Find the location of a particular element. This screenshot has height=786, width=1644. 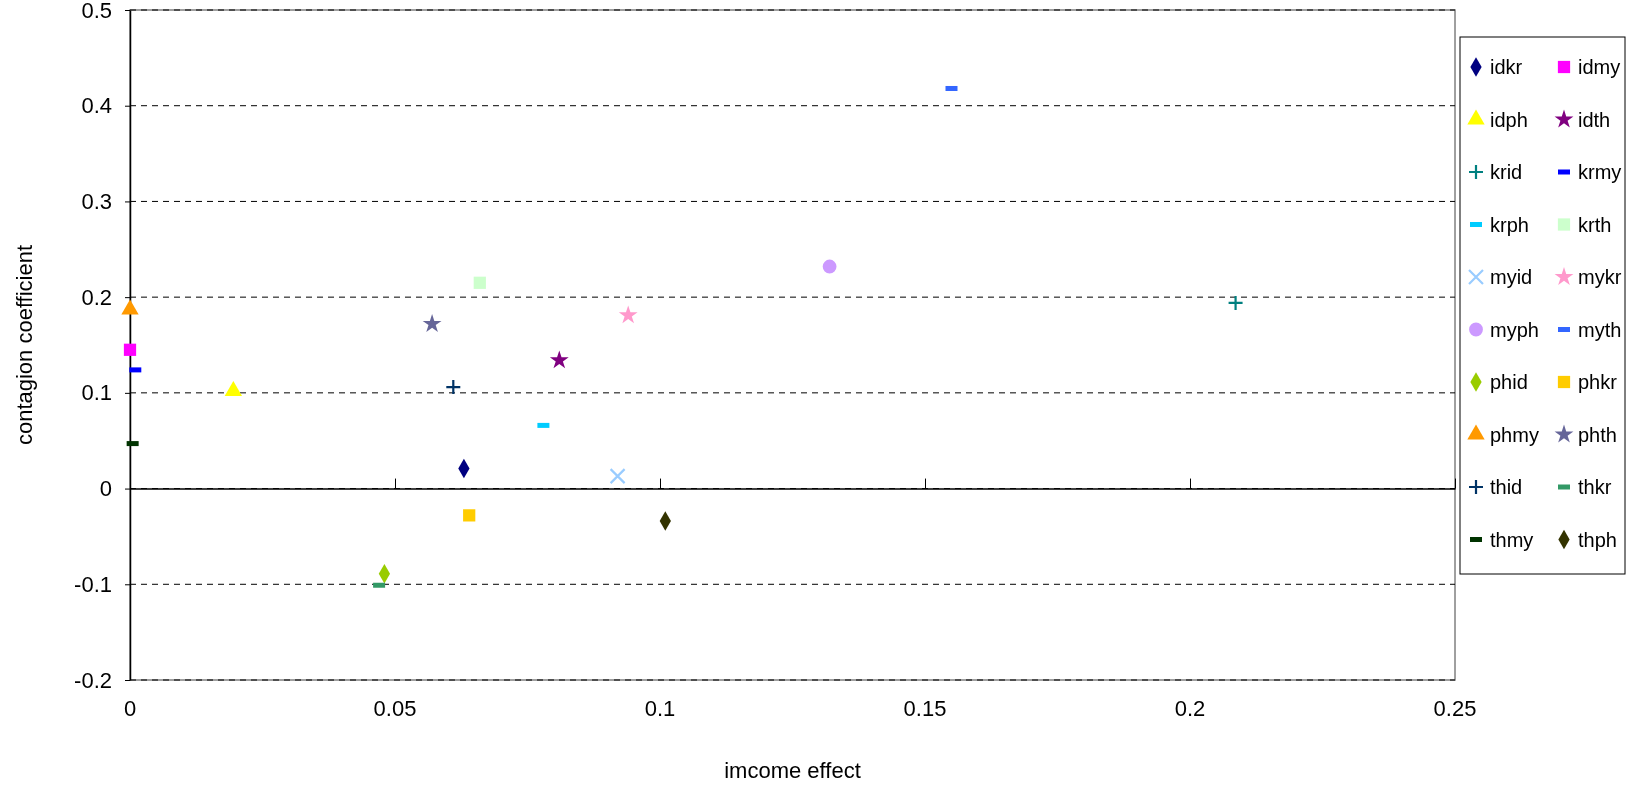

x-tick-label: 0.15 is located at coordinates (925, 708).